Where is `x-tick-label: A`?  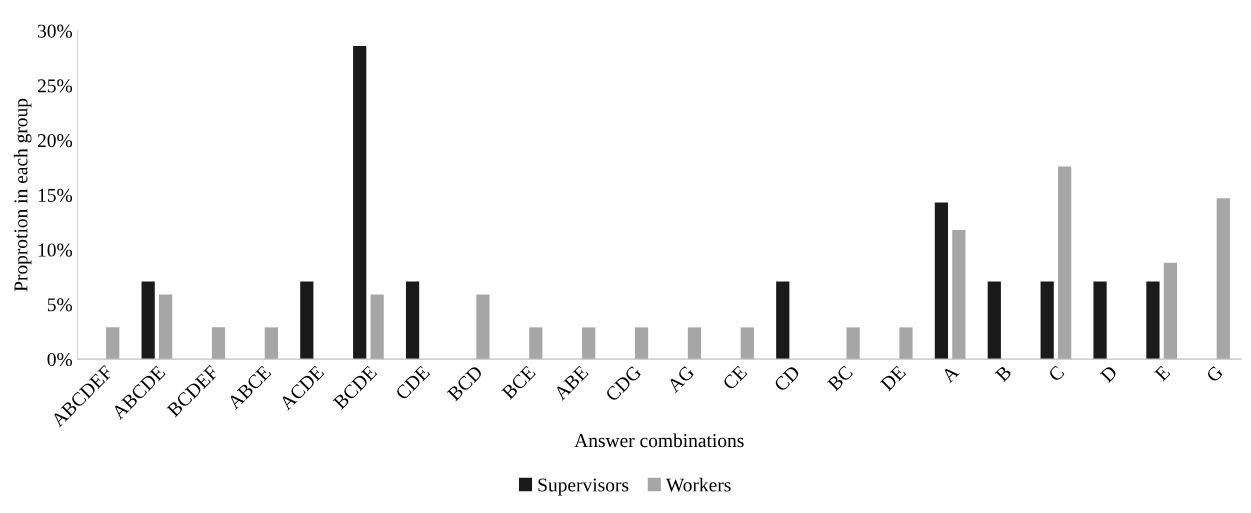
x-tick-label: A is located at coordinates (950, 374).